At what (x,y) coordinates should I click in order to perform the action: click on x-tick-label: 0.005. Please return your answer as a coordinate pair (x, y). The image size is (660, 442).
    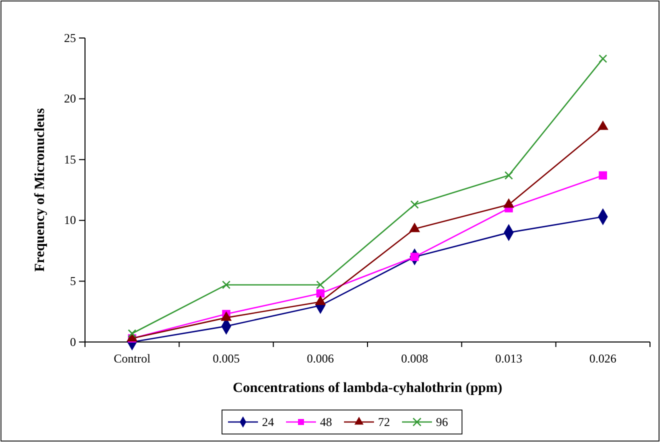
    Looking at the image, I should click on (226, 359).